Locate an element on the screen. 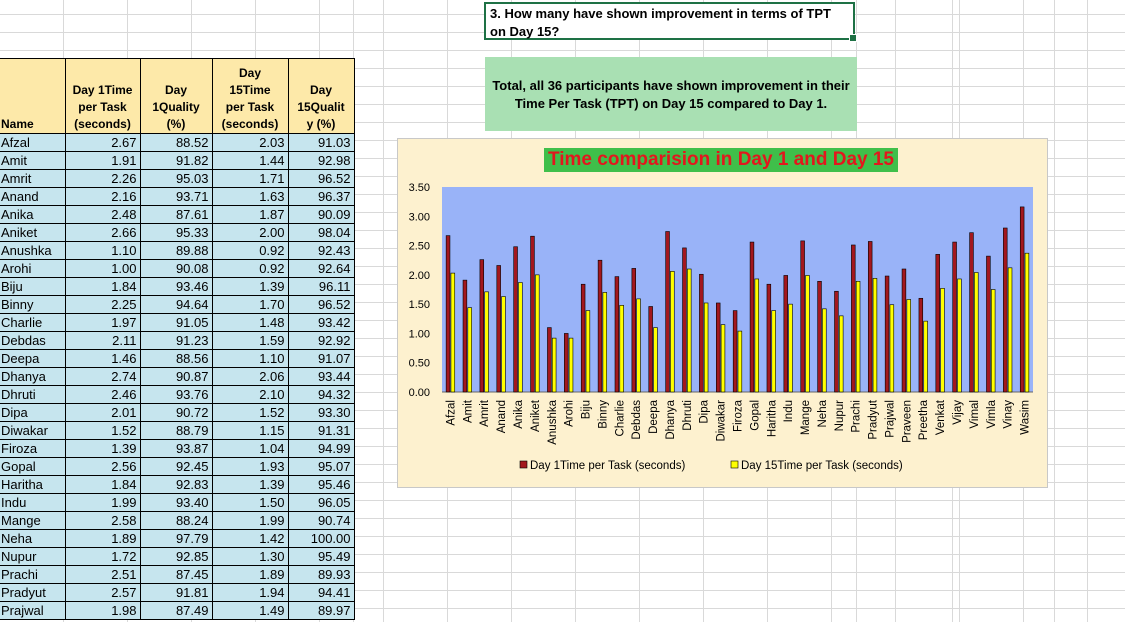 The height and width of the screenshot is (622, 1125). value-cell: 1.94 is located at coordinates (250, 592).